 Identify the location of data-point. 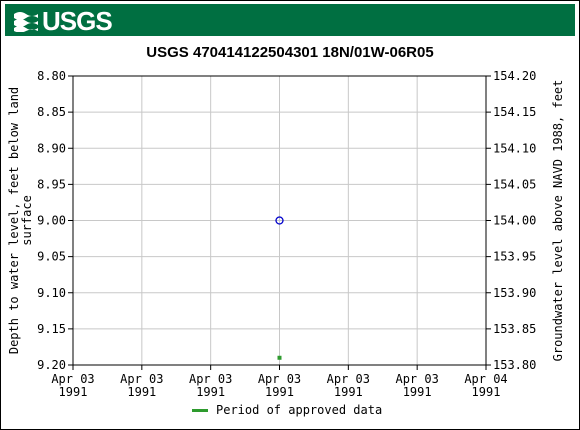
(279, 220).